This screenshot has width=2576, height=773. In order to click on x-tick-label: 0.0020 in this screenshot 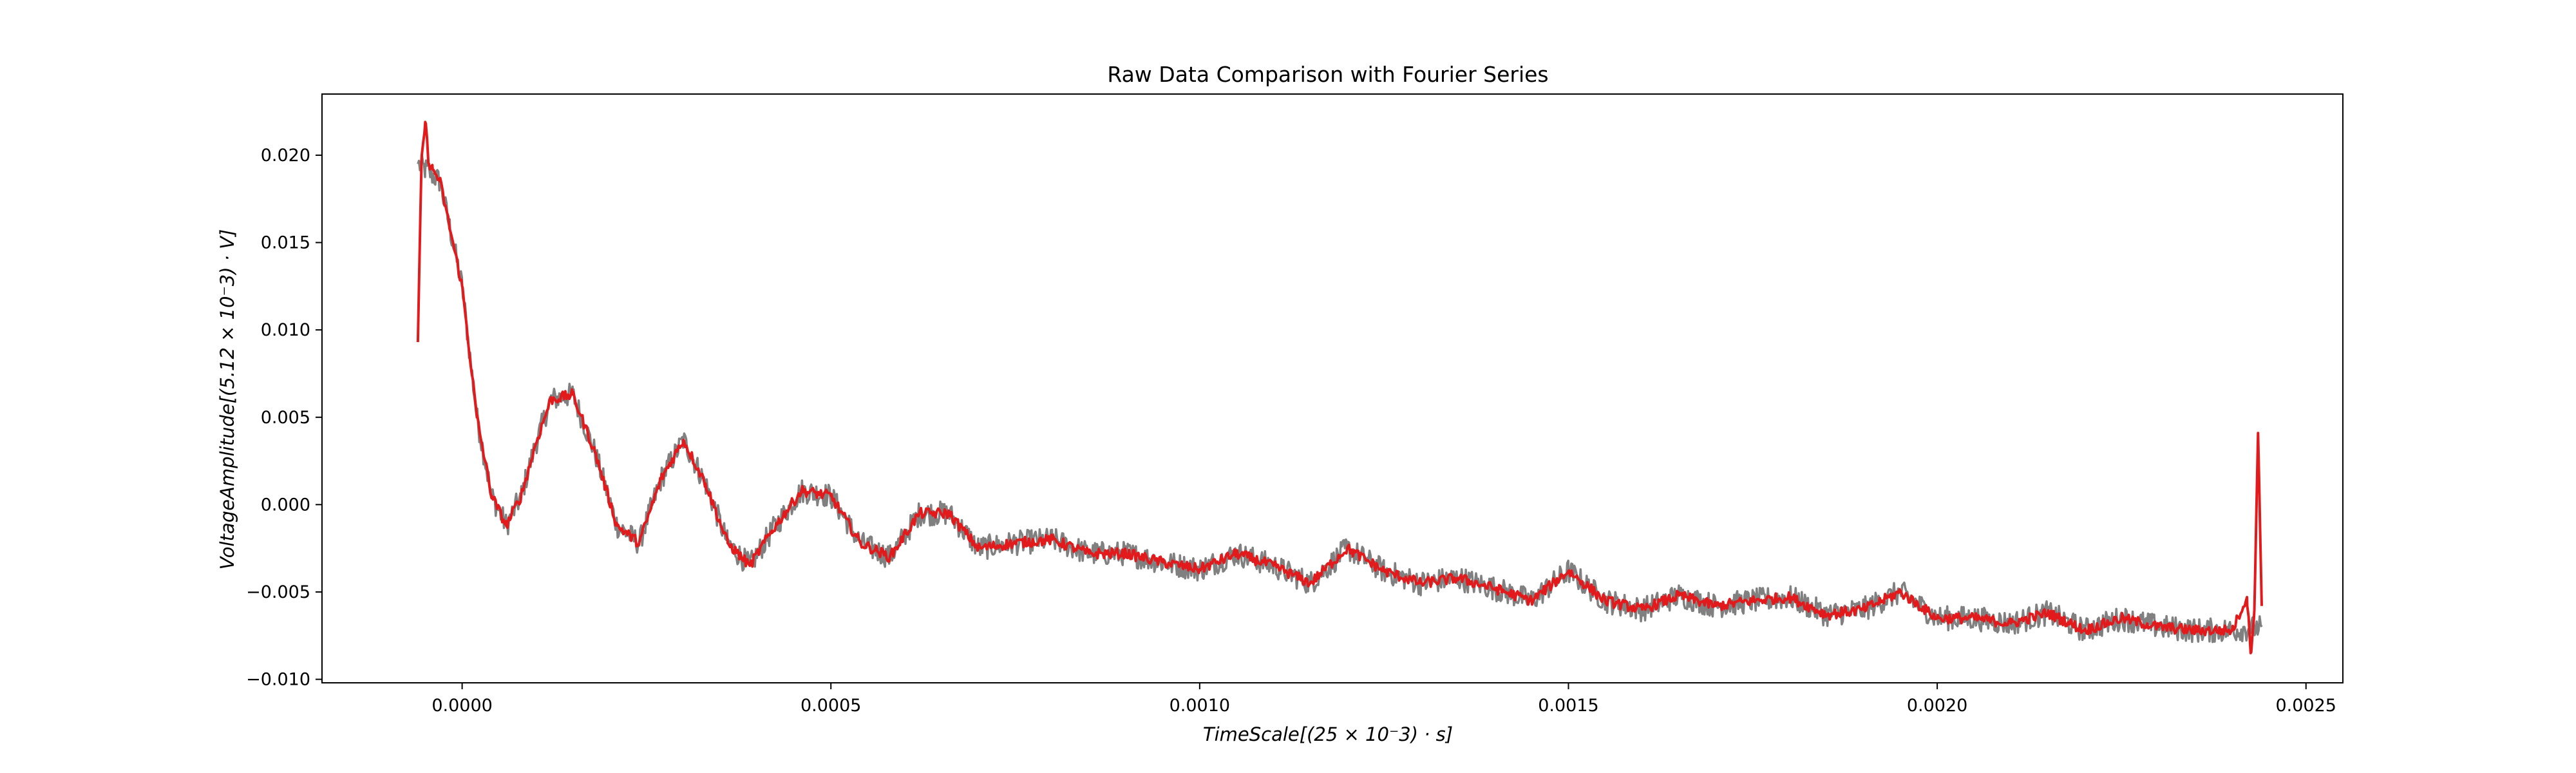, I will do `click(1937, 706)`.